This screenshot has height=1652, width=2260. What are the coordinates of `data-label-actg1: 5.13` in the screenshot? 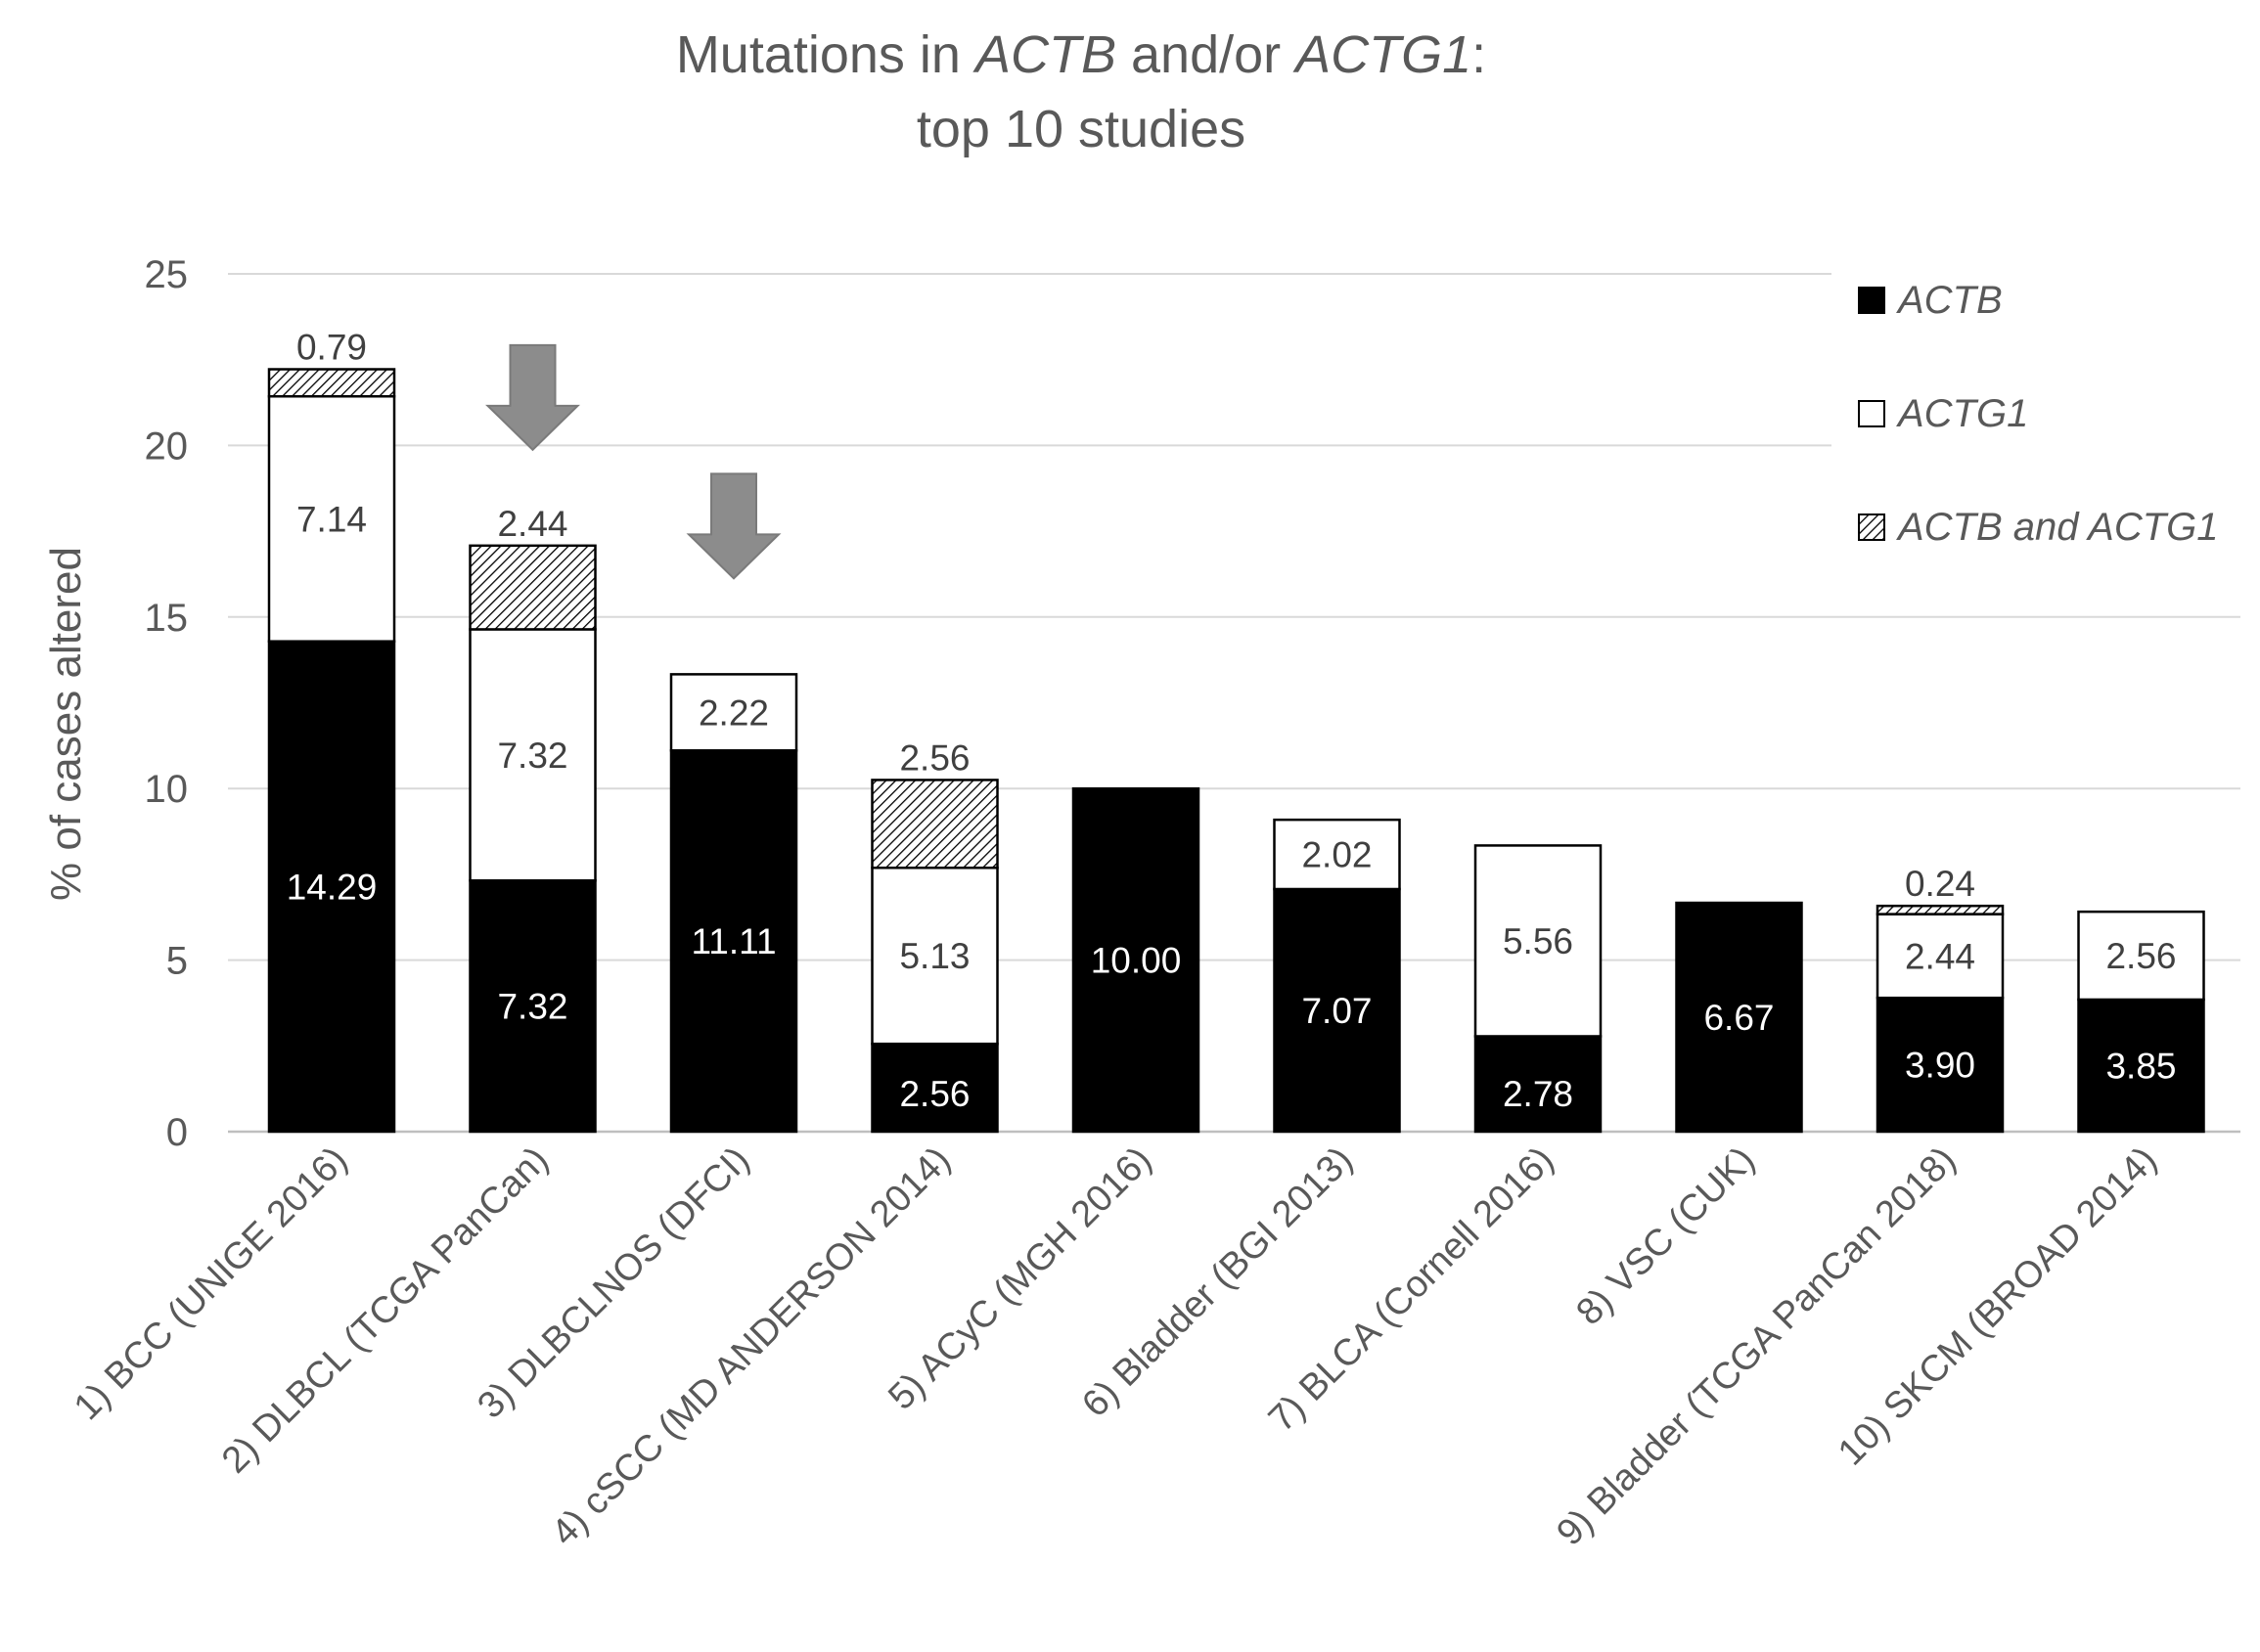 It's located at (934, 956).